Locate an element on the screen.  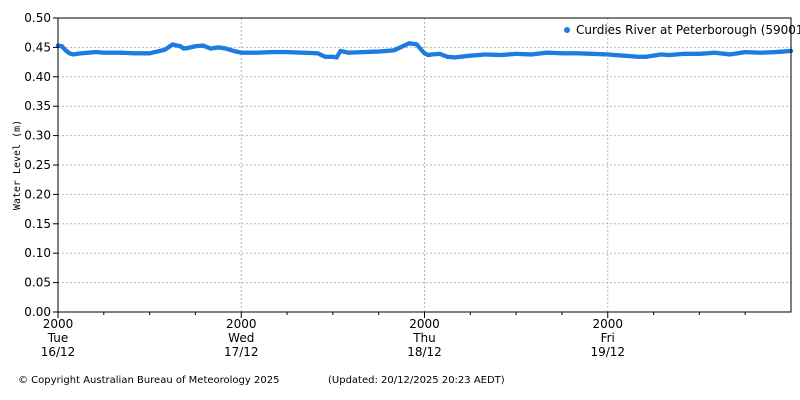
y-tick-label: 0.20 is located at coordinates (37, 194).